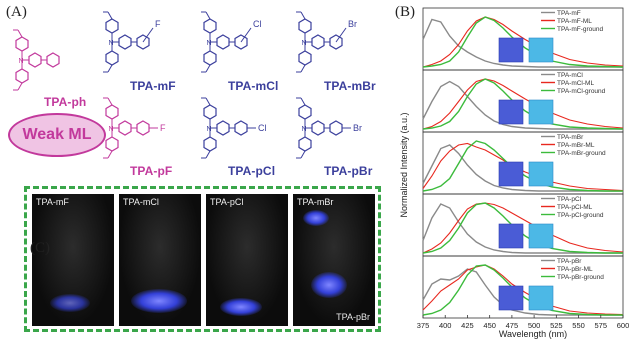  What do you see at coordinates (534, 325) in the screenshot?
I see `x-tick-label: 500` at bounding box center [534, 325].